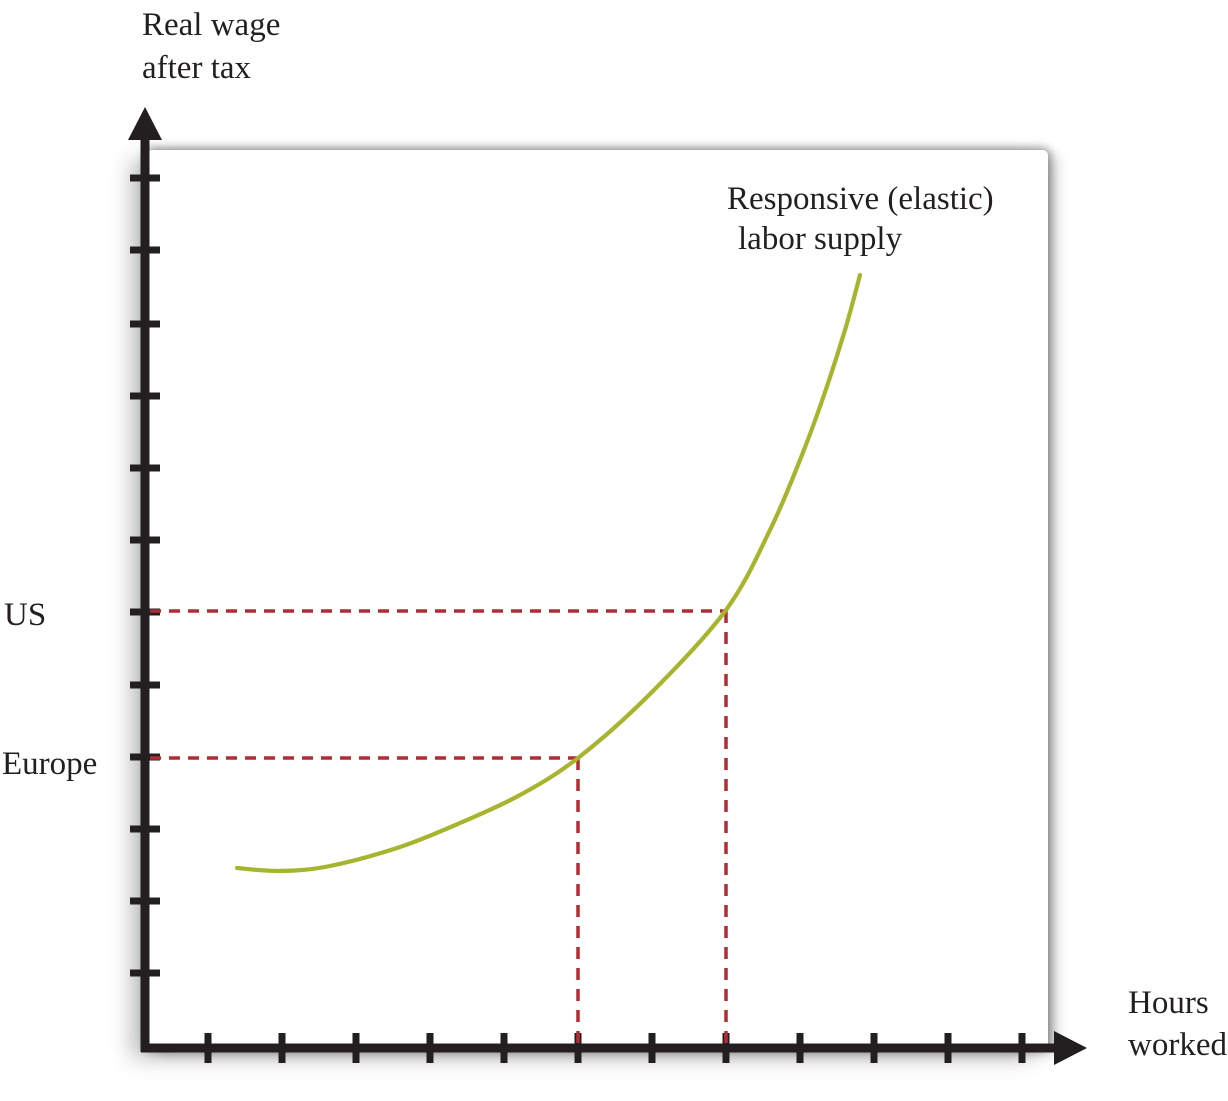 The width and height of the screenshot is (1228, 1101). What do you see at coordinates (211, 25) in the screenshot?
I see `y-axis-title-line1: Real wage` at bounding box center [211, 25].